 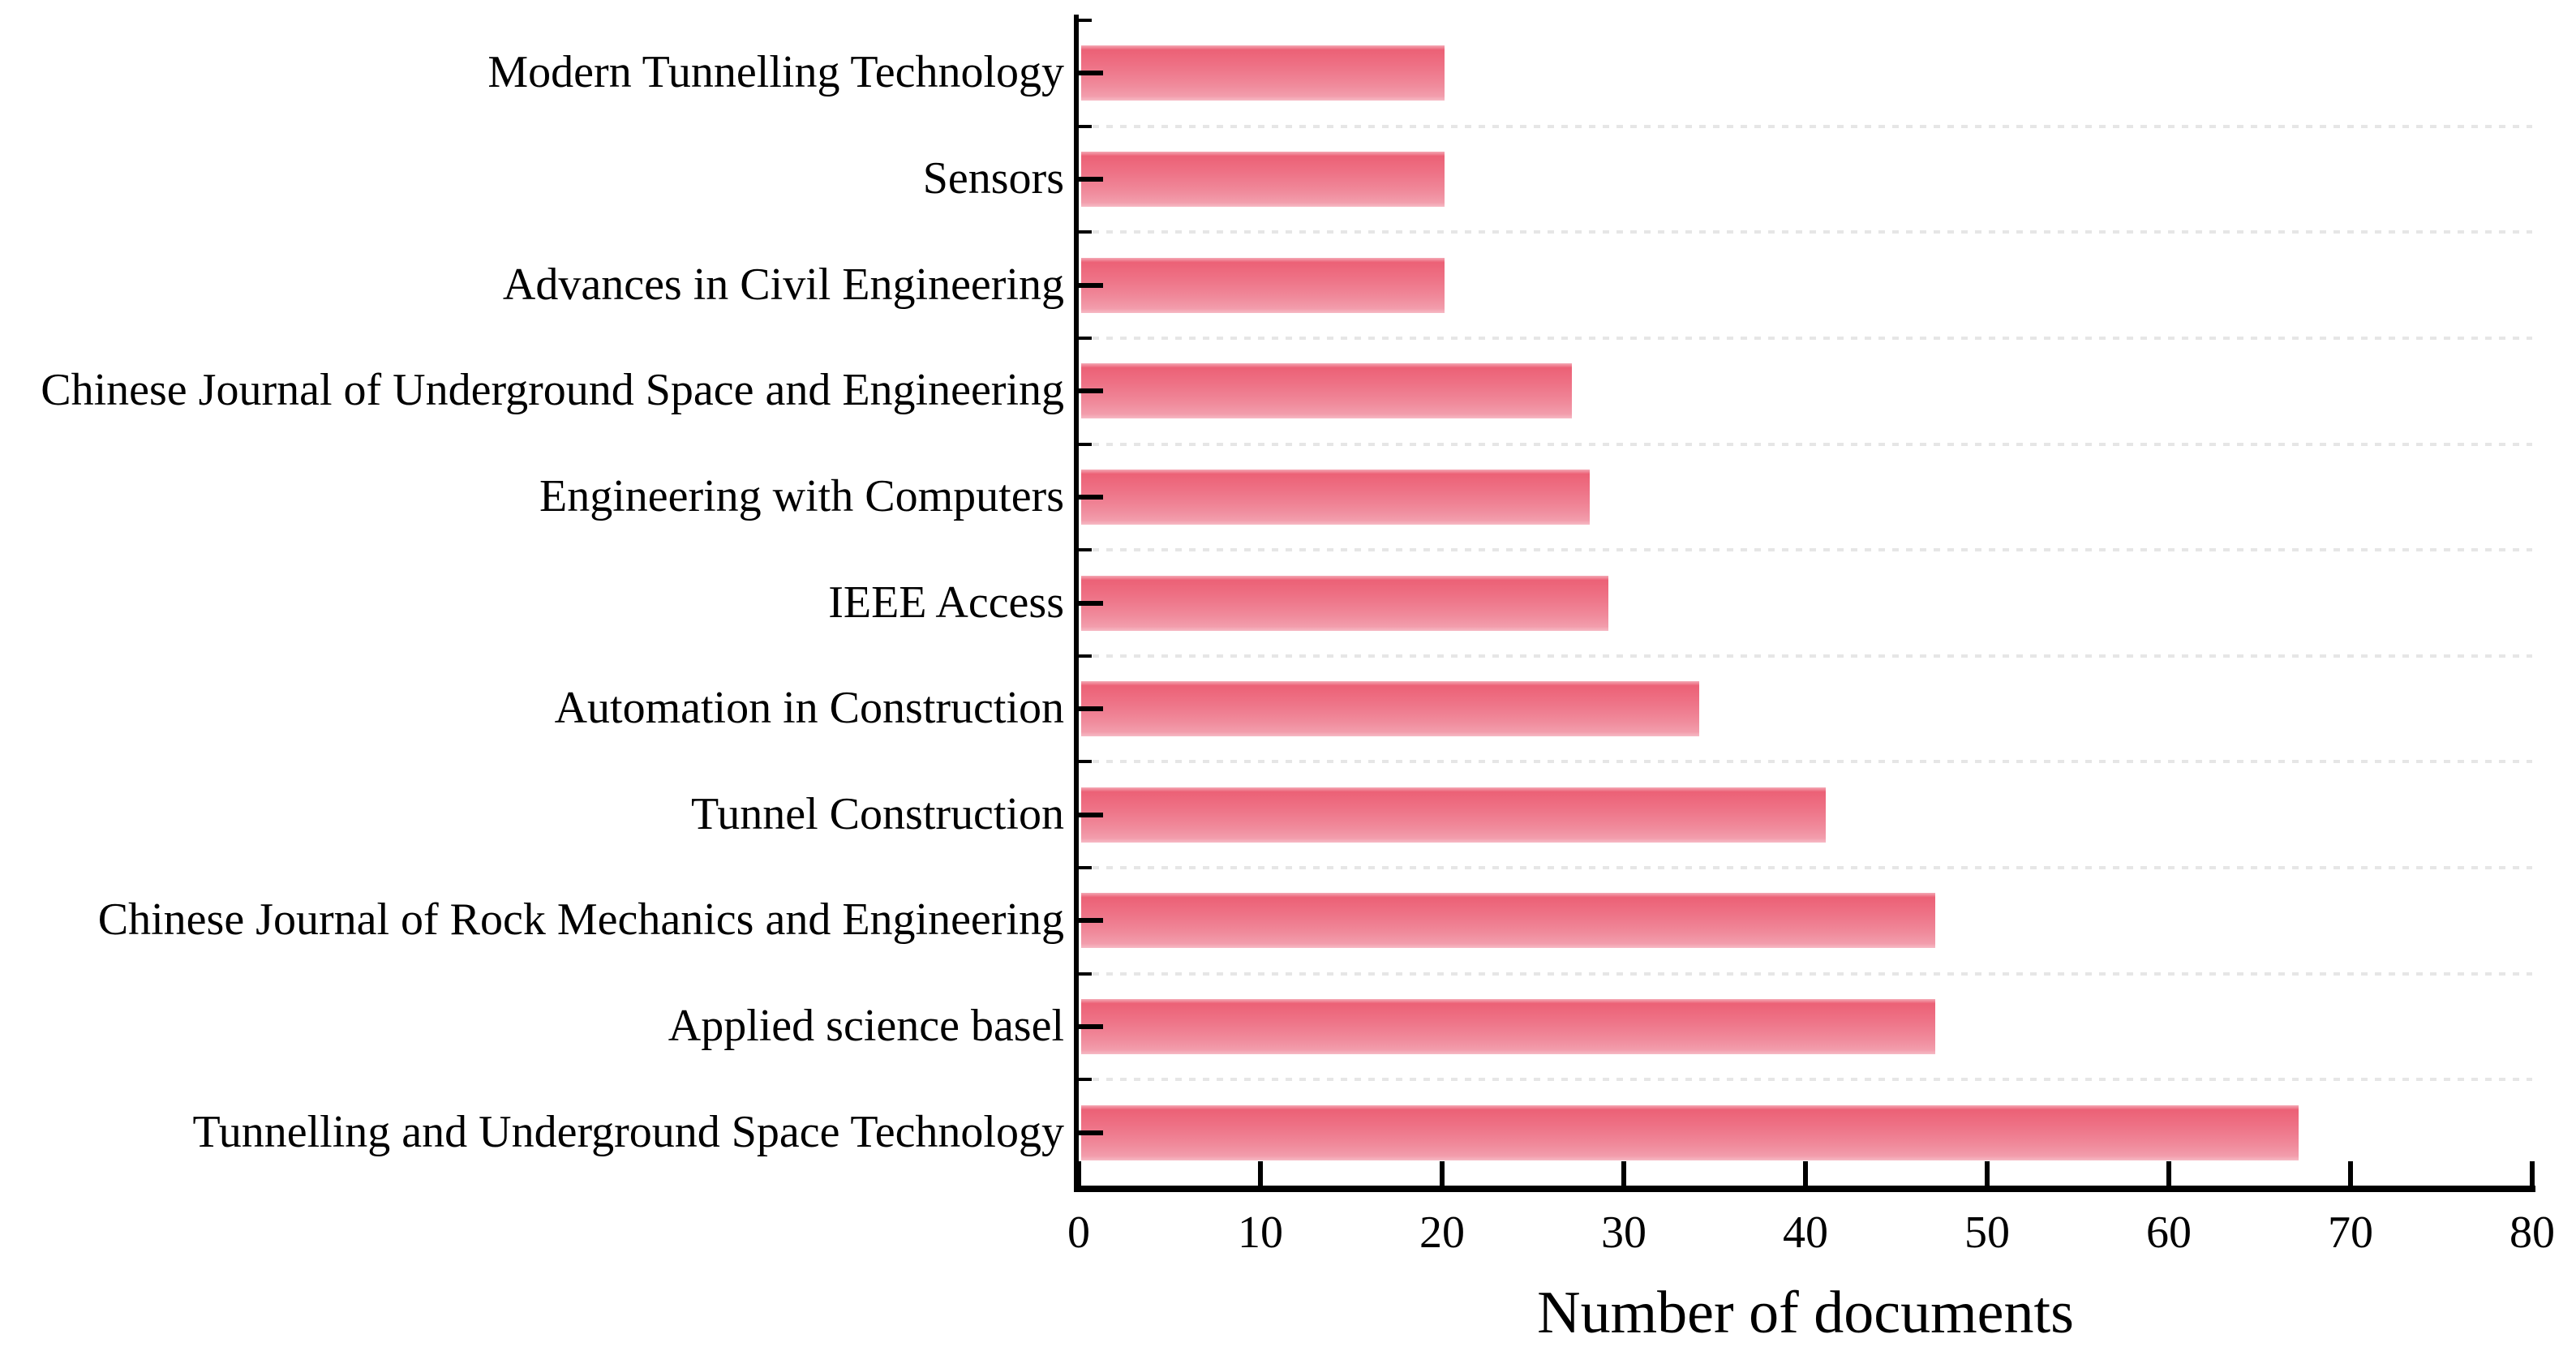 What do you see at coordinates (946, 602) in the screenshot?
I see `y-axis-label: IEEE Access` at bounding box center [946, 602].